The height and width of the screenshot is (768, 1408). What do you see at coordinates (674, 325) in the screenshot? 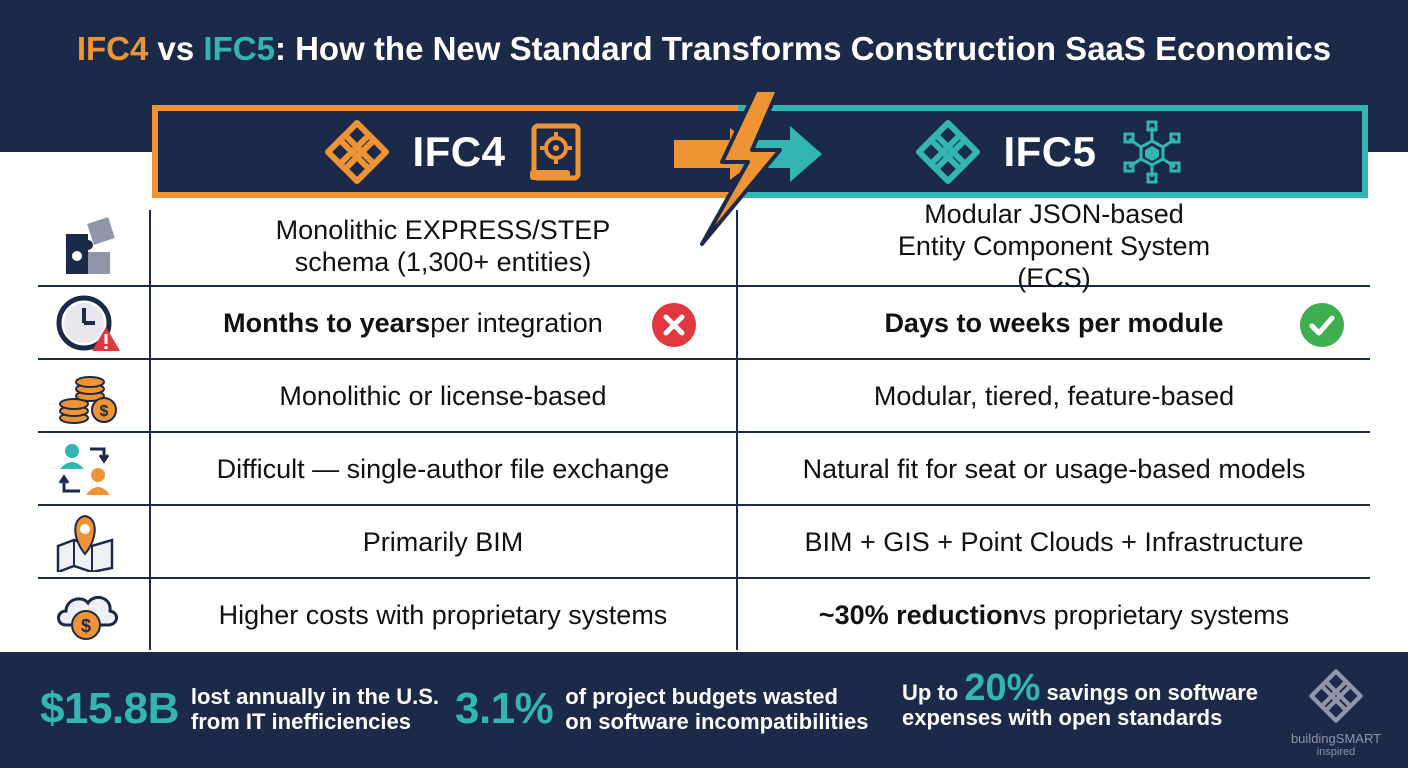
I see `x-icon` at bounding box center [674, 325].